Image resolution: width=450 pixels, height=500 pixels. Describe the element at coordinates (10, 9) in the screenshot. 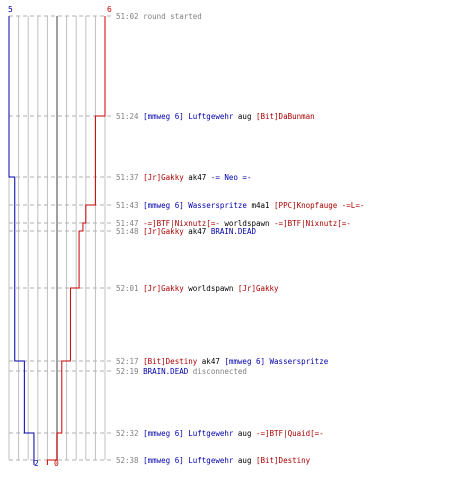

I see `blue-start-count: 5` at that location.